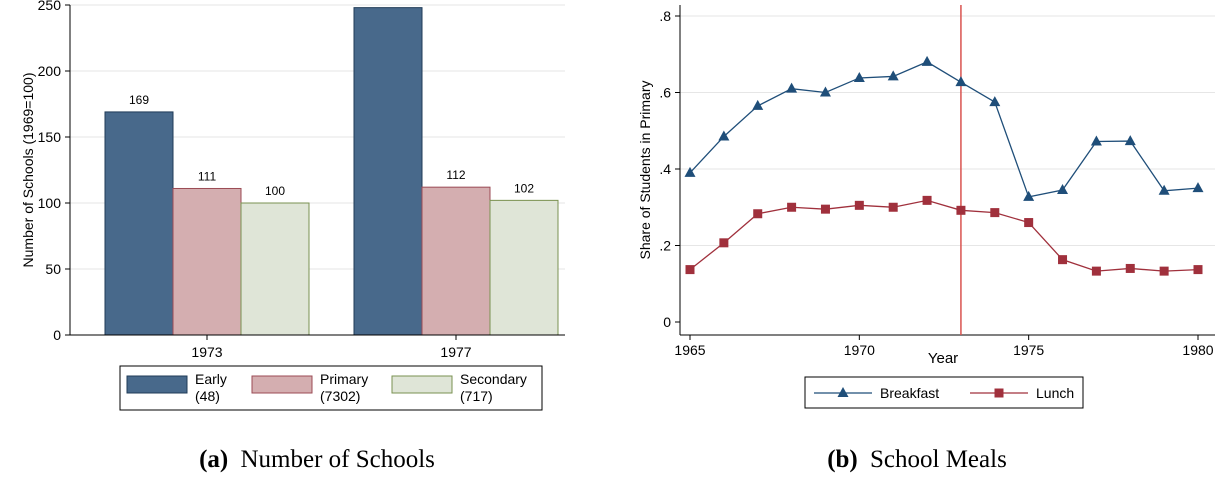 Image resolution: width=1225 pixels, height=486 pixels. What do you see at coordinates (665, 93) in the screenshot?
I see `y-tick-label-b: .6` at bounding box center [665, 93].